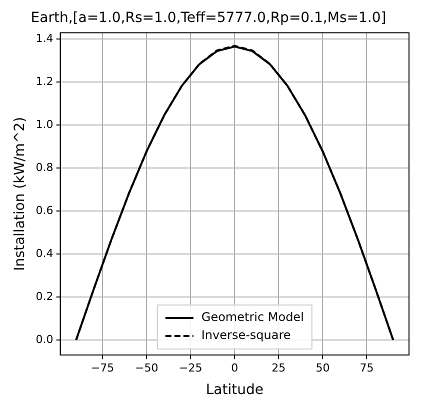 This screenshot has width=429, height=411. What do you see at coordinates (45, 167) in the screenshot?
I see `y-tick-label: 0.8` at bounding box center [45, 167].